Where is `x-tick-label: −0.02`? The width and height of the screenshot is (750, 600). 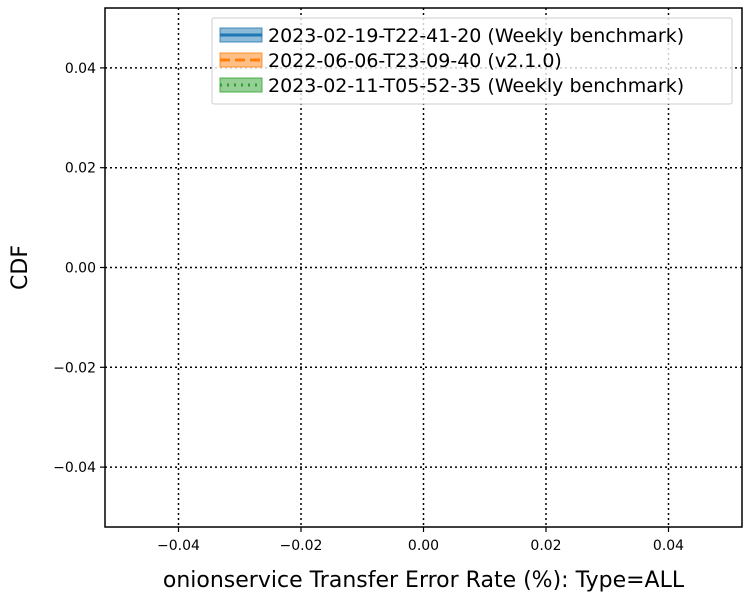 x-tick-label: −0.02 is located at coordinates (301, 546).